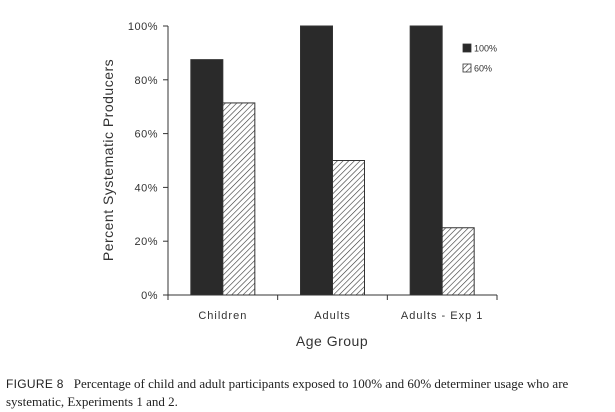  I want to click on legend-label: 60%, so click(483, 69).